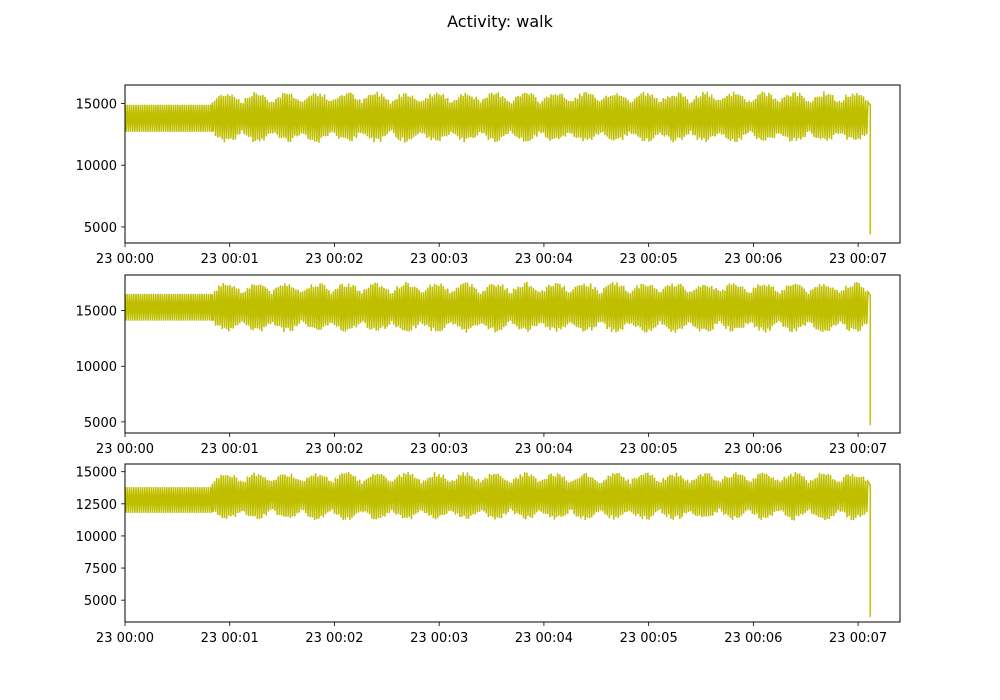 This screenshot has width=1000, height=700. Describe the element at coordinates (96, 505) in the screenshot. I see `y-tick-label: 12500` at that location.